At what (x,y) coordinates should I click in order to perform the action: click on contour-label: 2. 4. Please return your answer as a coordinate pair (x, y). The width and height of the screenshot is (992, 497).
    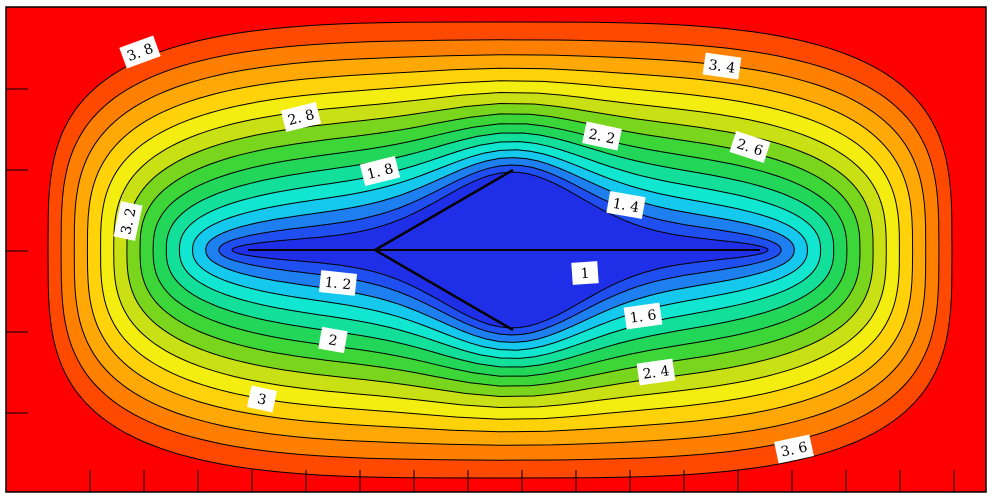
    Looking at the image, I should click on (656, 372).